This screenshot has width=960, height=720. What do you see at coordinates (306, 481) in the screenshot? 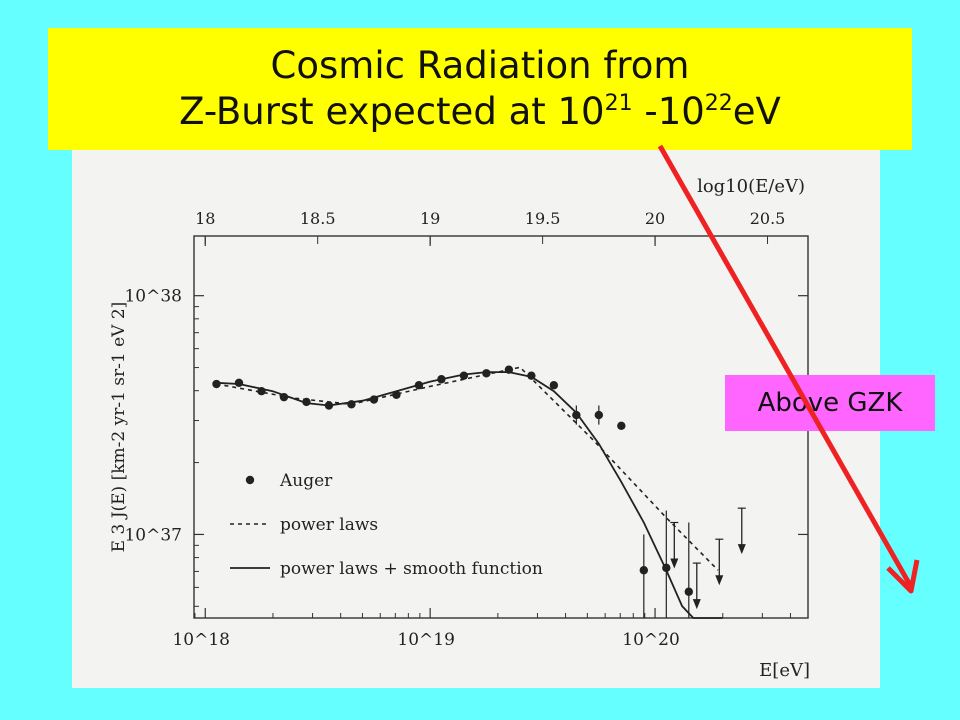
I see `legend-label: Auger` at bounding box center [306, 481].